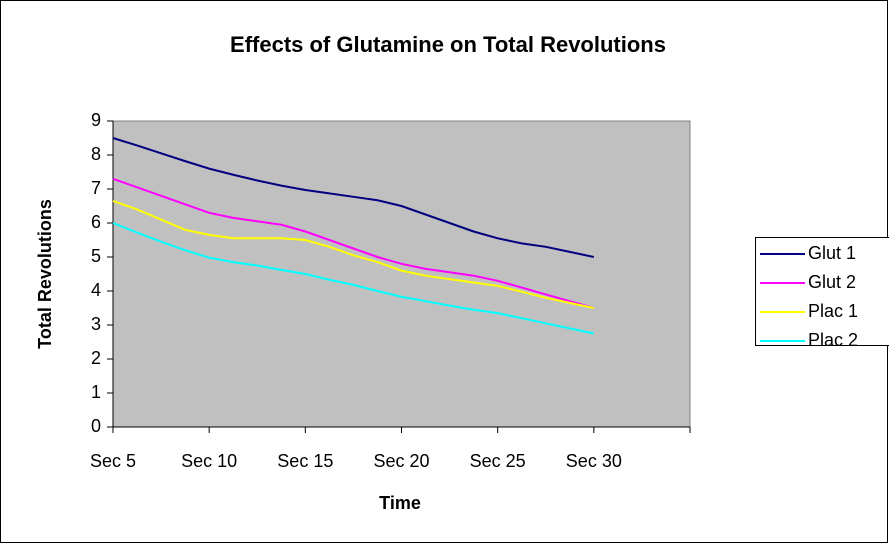  I want to click on y-tick-label: 1, so click(96, 392).